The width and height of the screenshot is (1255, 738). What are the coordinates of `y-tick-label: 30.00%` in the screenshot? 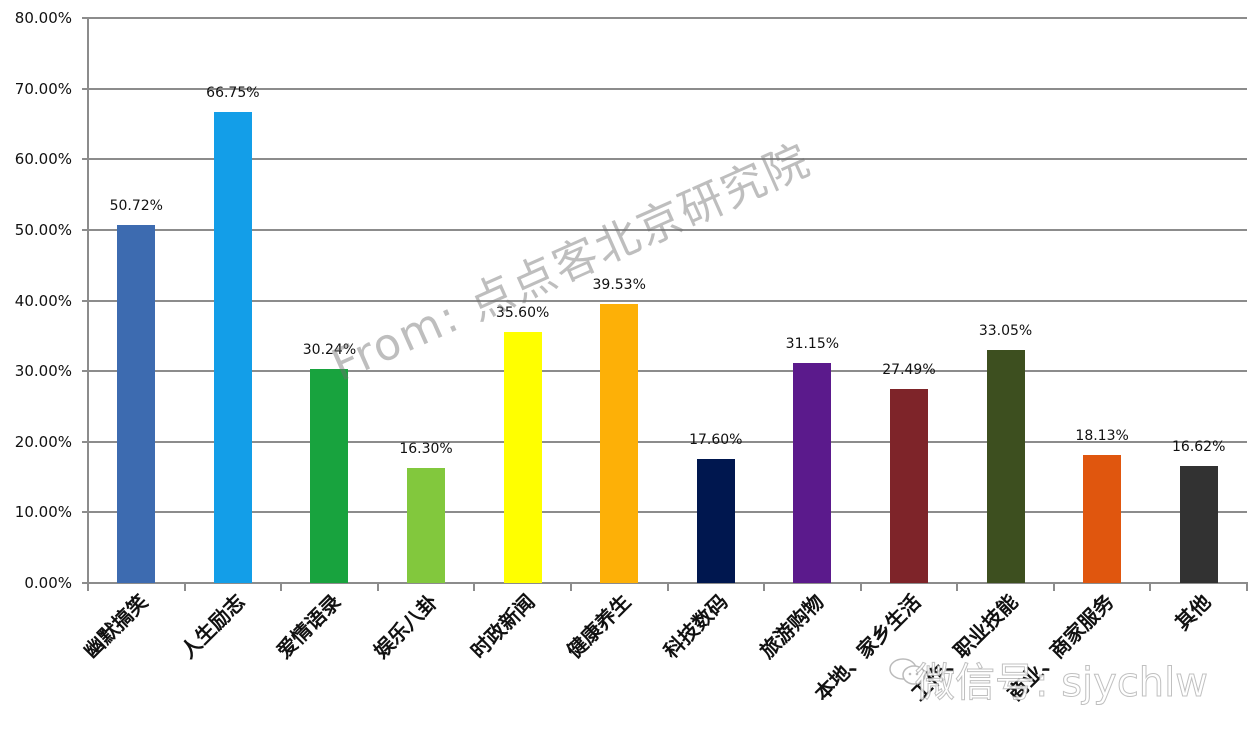 It's located at (43, 371).